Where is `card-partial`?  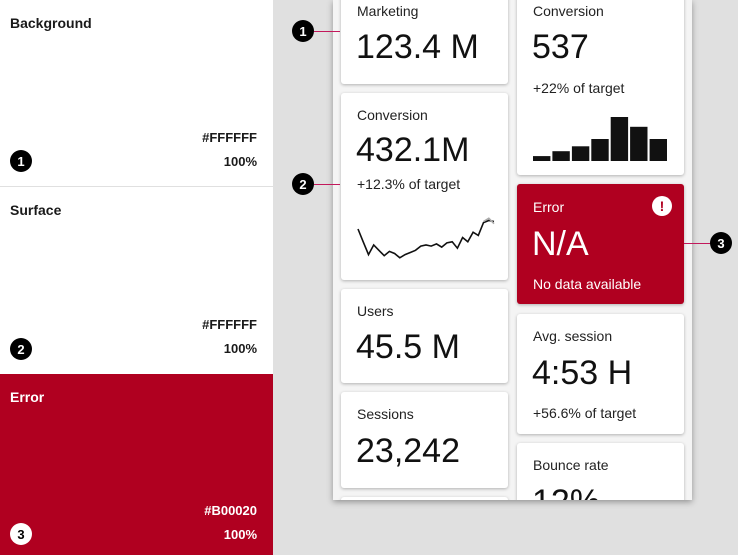 card-partial is located at coordinates (424, 498).